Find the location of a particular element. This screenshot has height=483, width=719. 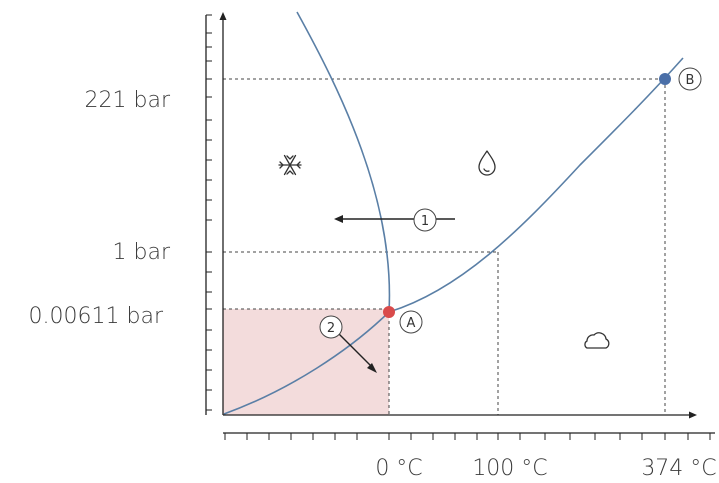

x-label-zero: 0 °C is located at coordinates (398, 468).